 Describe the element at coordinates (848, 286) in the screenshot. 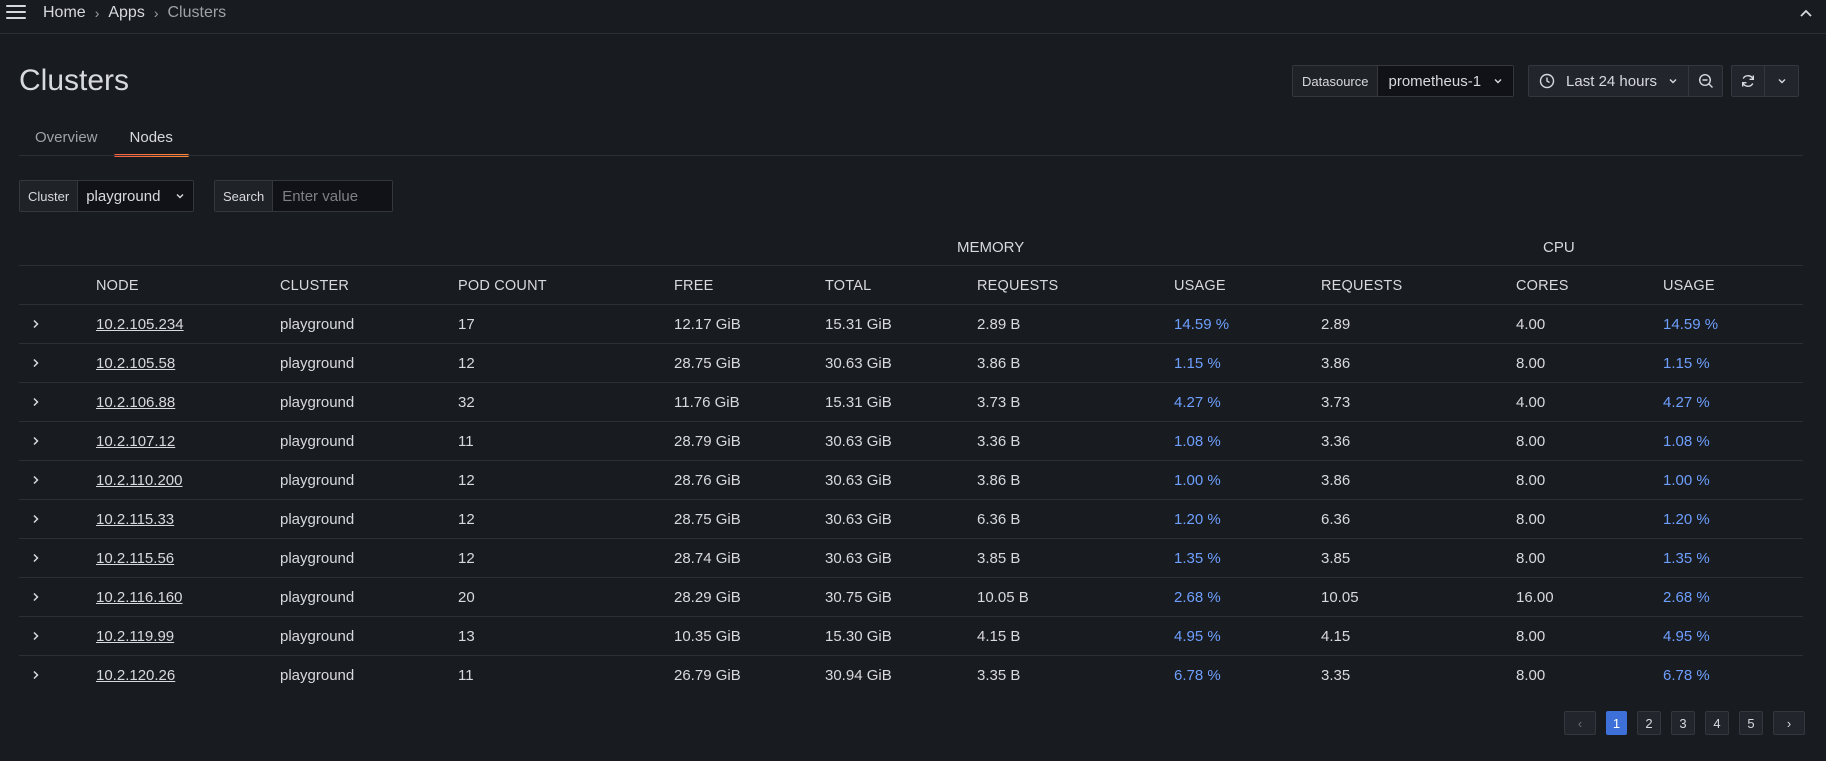

I see `column-header-memory-total: TOTAL` at that location.